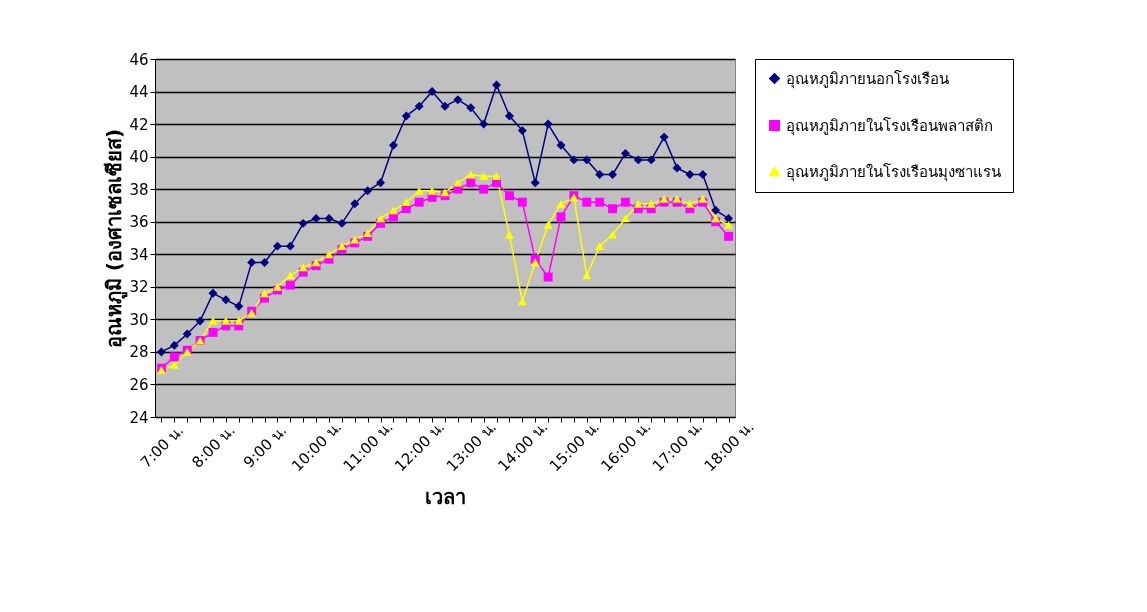 This screenshot has height=612, width=1147. Describe the element at coordinates (139, 92) in the screenshot. I see `y-tick-label: 44` at that location.